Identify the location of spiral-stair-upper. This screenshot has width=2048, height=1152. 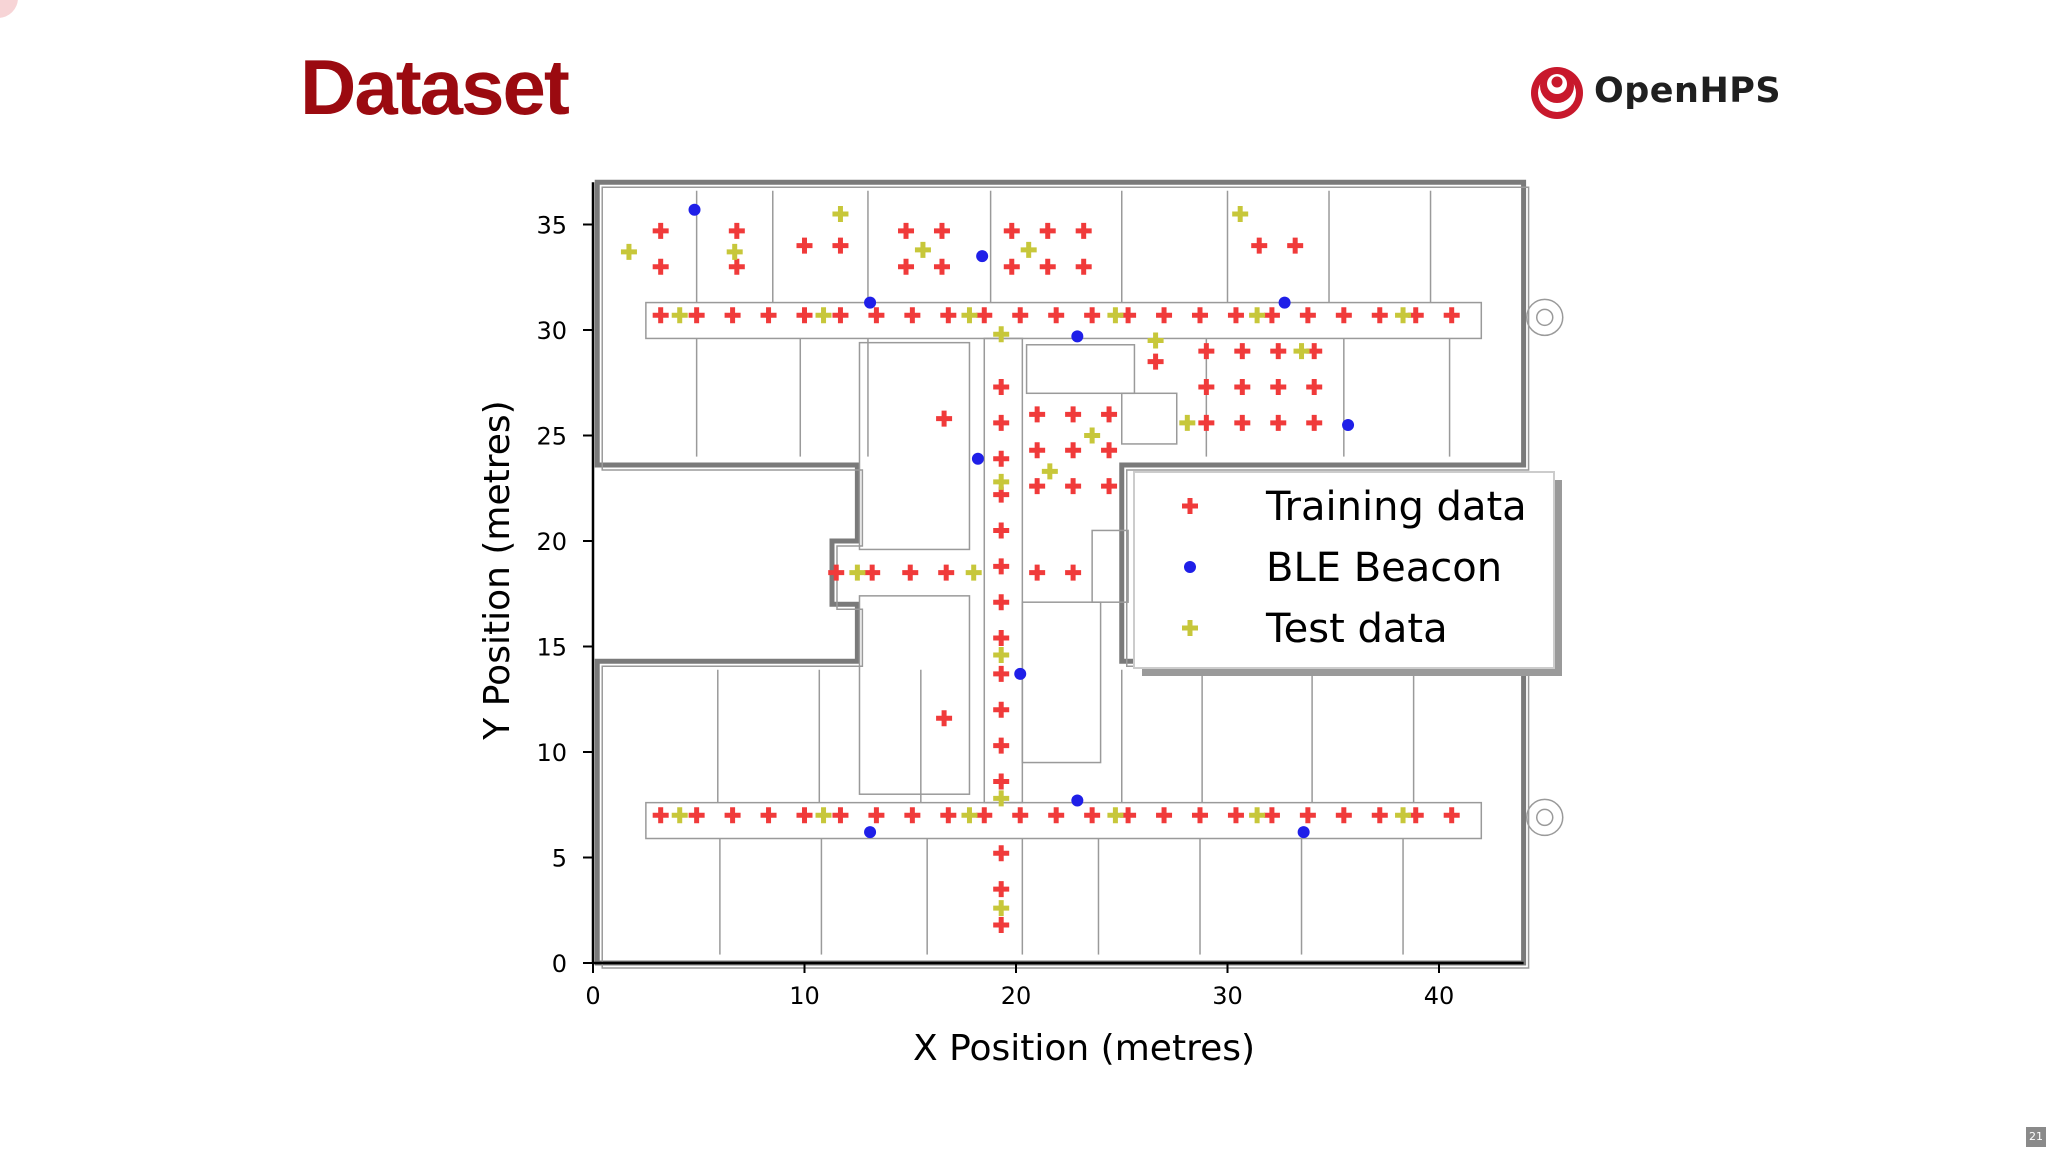
(1545, 317).